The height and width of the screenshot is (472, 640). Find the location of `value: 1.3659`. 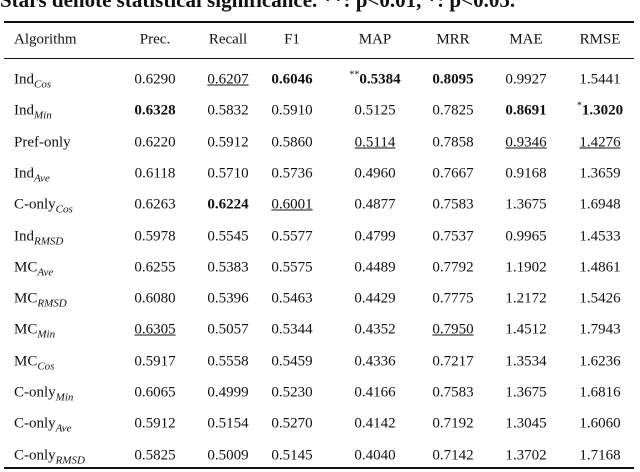

value: 1.3659 is located at coordinates (600, 173).